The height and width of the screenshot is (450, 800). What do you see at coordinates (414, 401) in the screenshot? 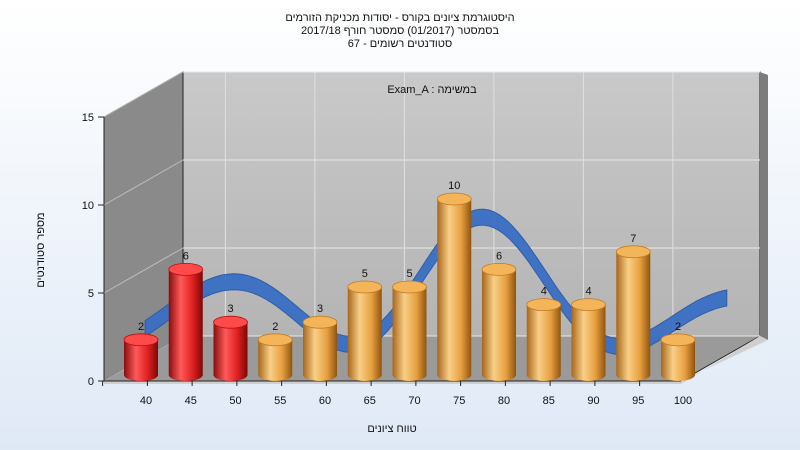
I see `x-tick-label: 70` at bounding box center [414, 401].